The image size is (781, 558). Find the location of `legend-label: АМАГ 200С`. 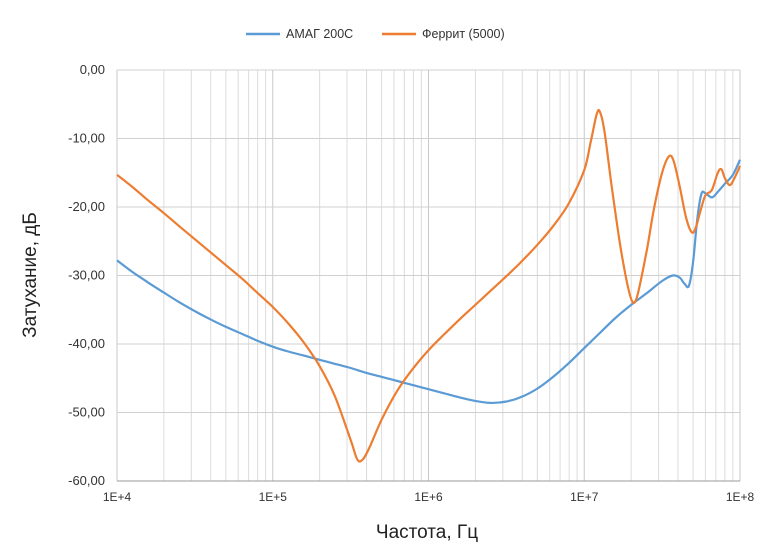

legend-label: АМАГ 200С is located at coordinates (319, 34).